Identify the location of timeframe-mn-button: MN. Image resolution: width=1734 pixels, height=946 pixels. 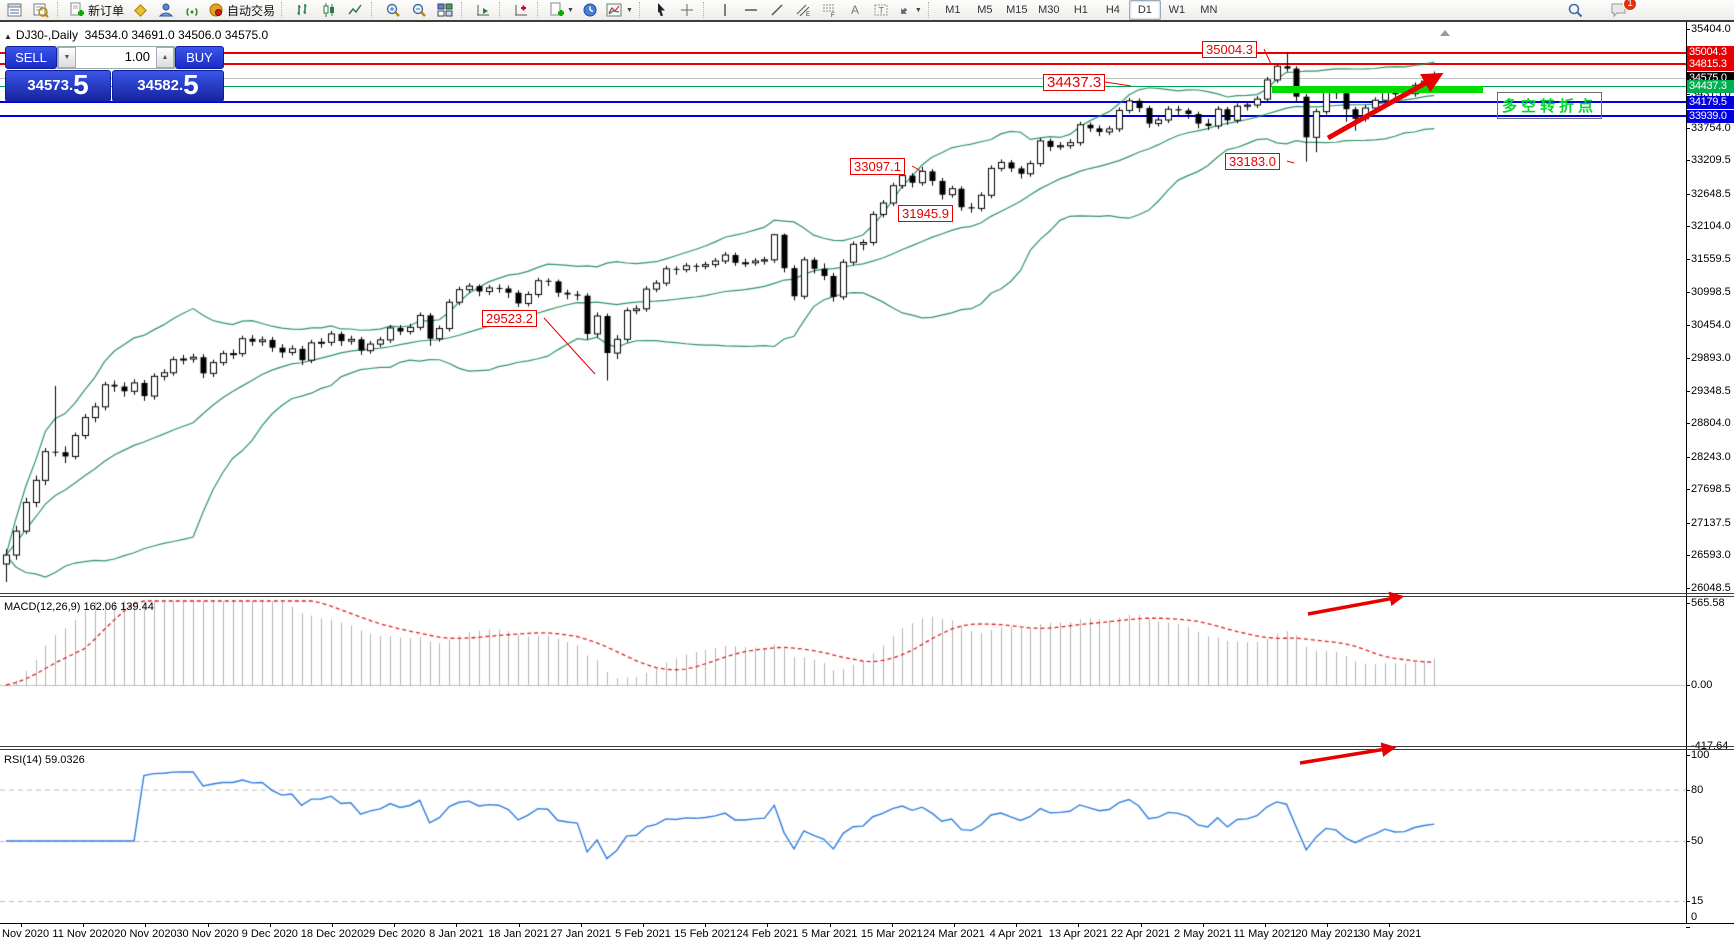
(1209, 10).